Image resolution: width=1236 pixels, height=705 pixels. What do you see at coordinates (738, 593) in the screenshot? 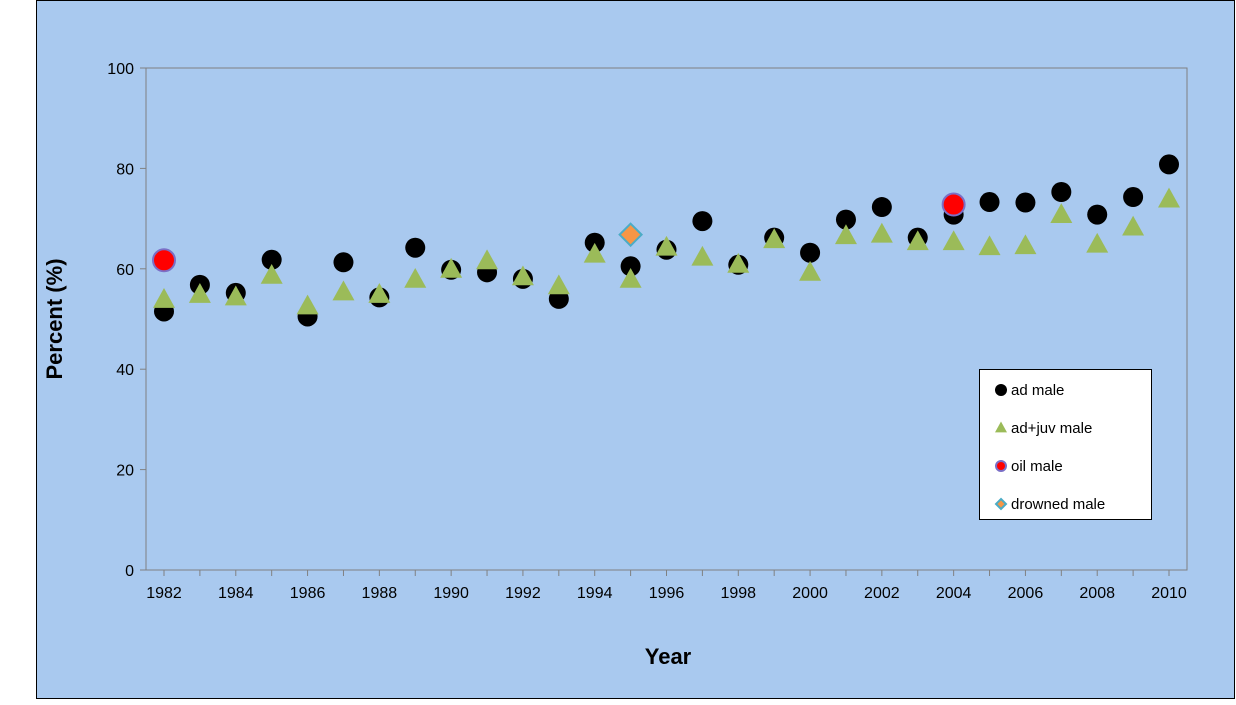
I see `x-tick-label: 1998` at bounding box center [738, 593].